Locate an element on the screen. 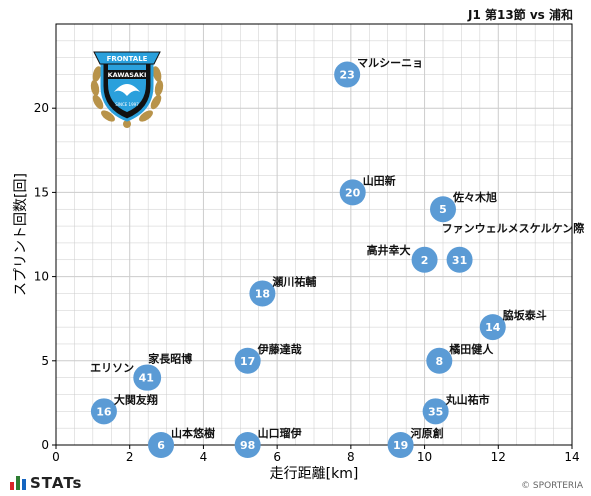 The image size is (591, 496). y-tick-label: 10 is located at coordinates (41, 277).